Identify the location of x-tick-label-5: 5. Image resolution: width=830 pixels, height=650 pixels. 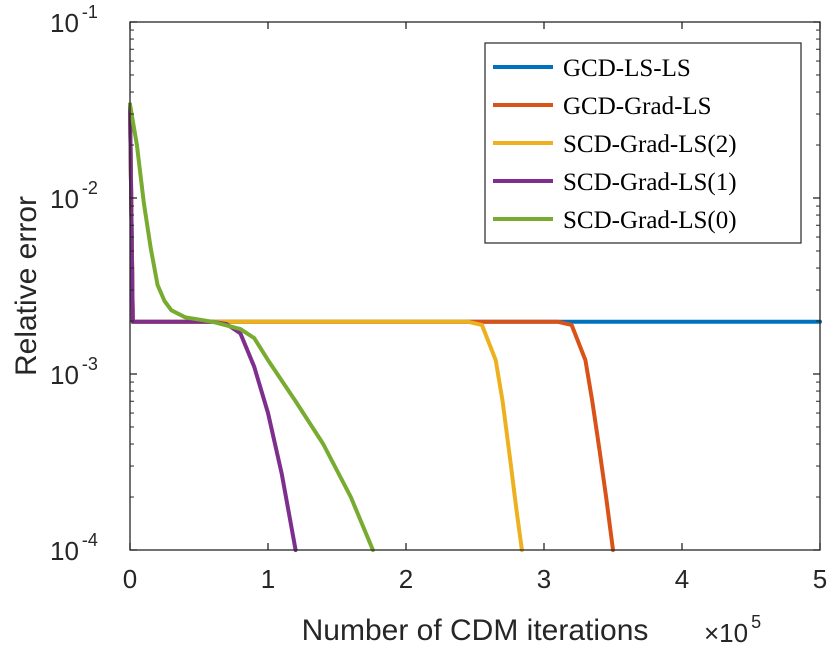
(820, 579).